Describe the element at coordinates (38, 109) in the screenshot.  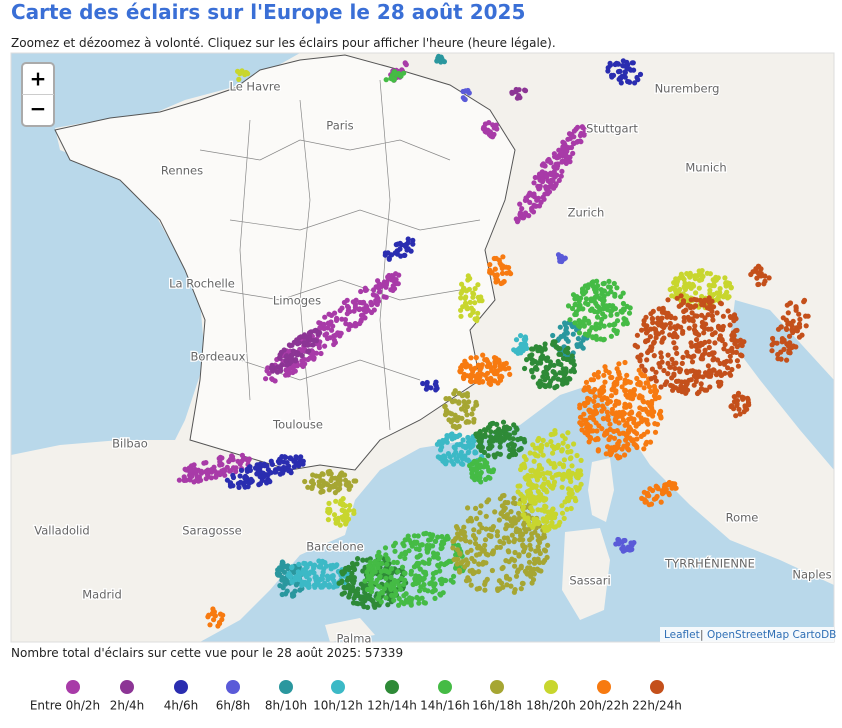
I see `zoom-out: −` at that location.